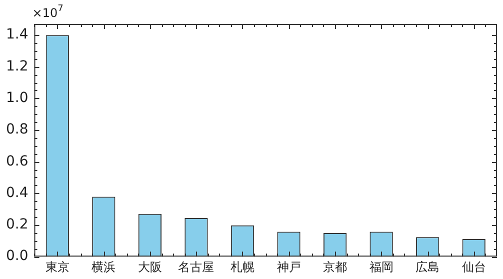  What do you see at coordinates (196, 267) in the screenshot?
I see `x-tick-label: 名古屋` at bounding box center [196, 267].